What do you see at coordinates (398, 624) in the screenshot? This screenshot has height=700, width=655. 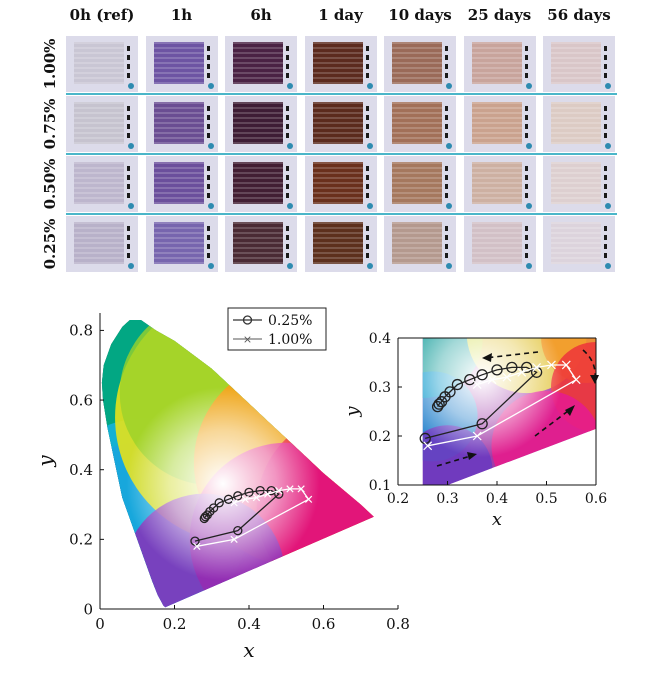 I see `x-tick-label: 0.8` at bounding box center [398, 624].